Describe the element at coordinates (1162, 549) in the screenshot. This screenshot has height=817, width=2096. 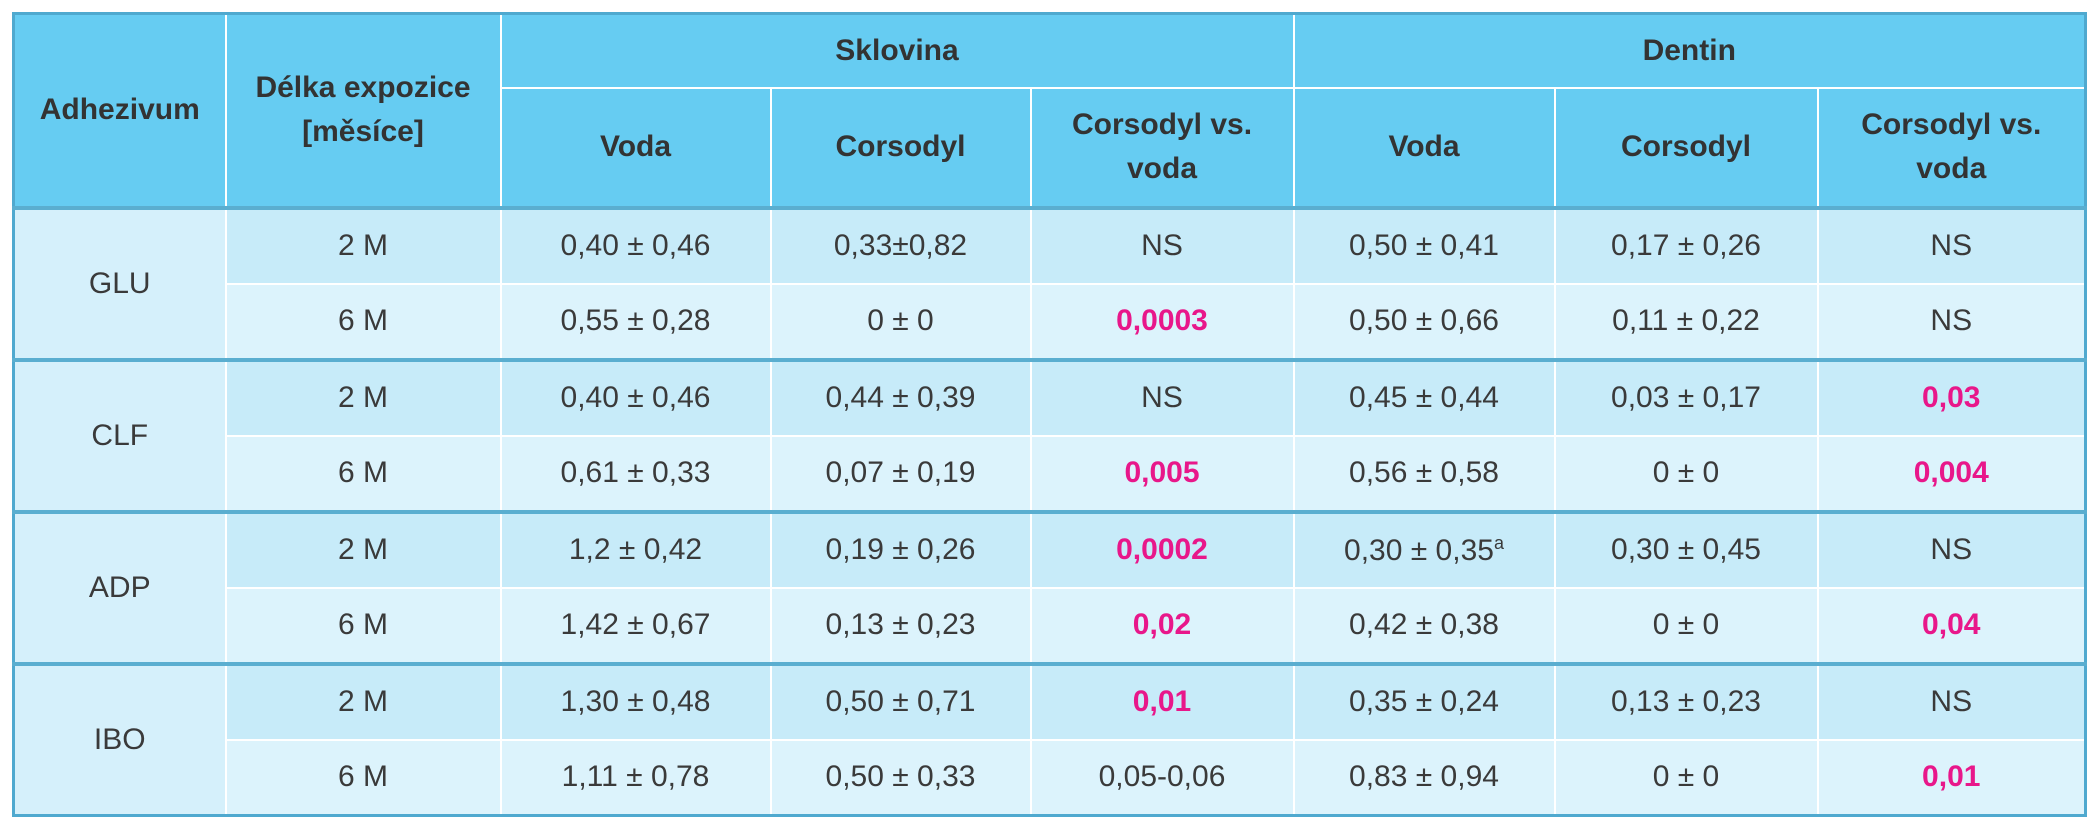
I see `sklovina-vs-cell: 0,0002` at that location.